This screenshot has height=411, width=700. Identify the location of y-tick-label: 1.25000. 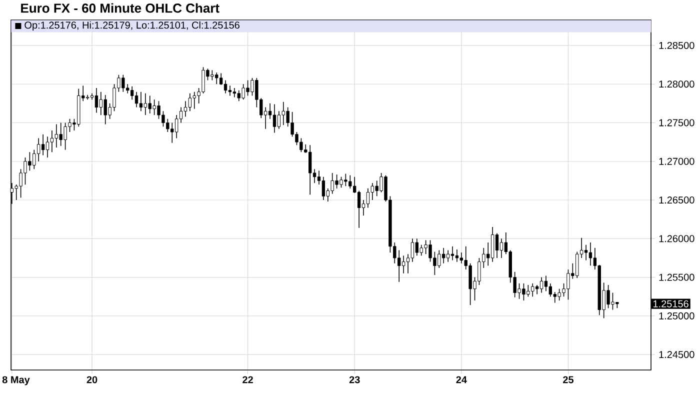
(676, 316).